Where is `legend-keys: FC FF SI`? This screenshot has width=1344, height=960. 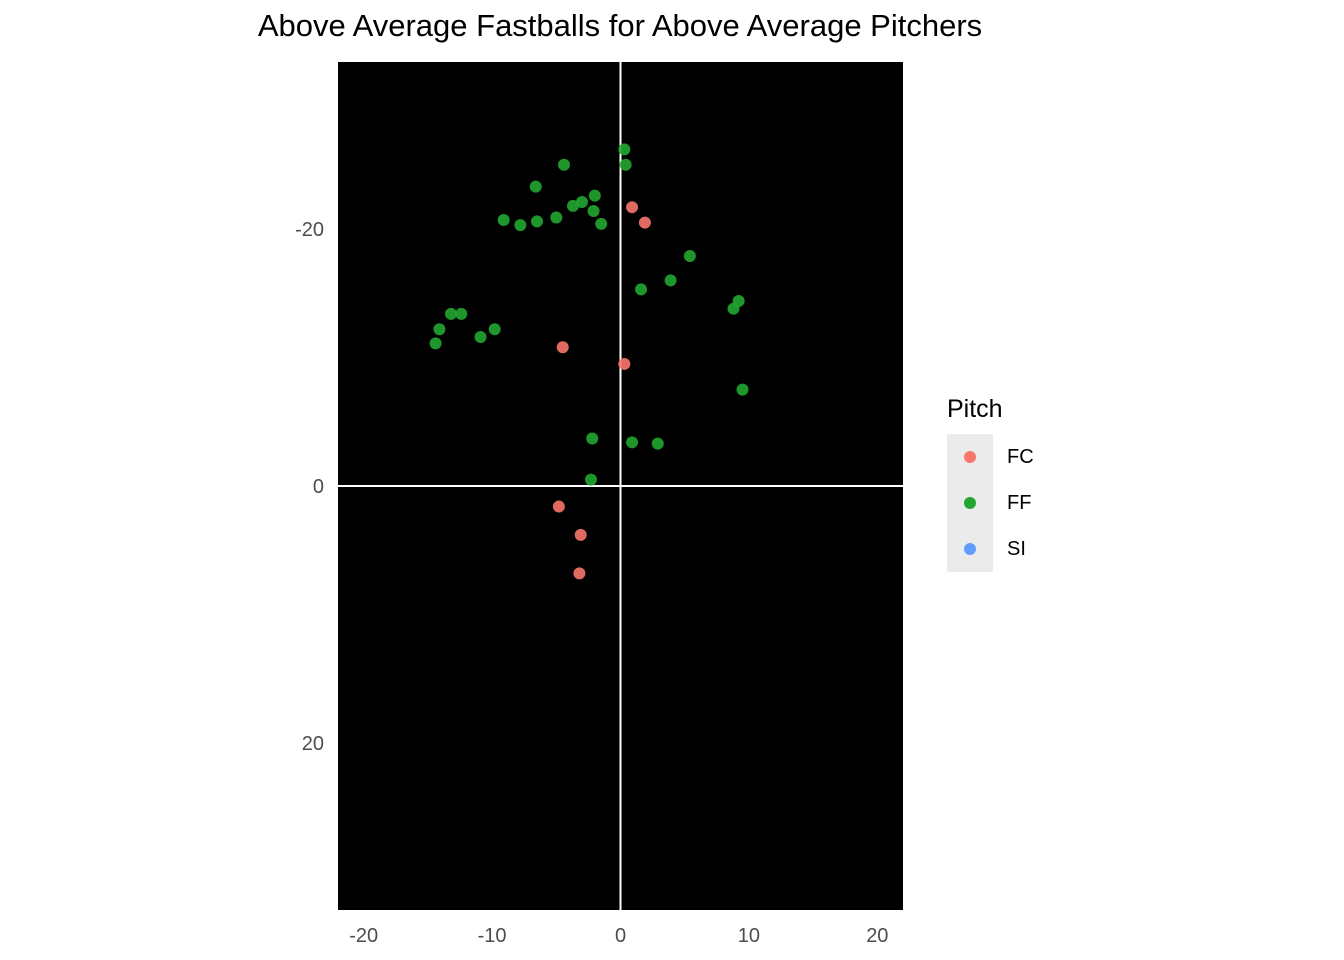
legend-keys: FC FF SI is located at coordinates (990, 503).